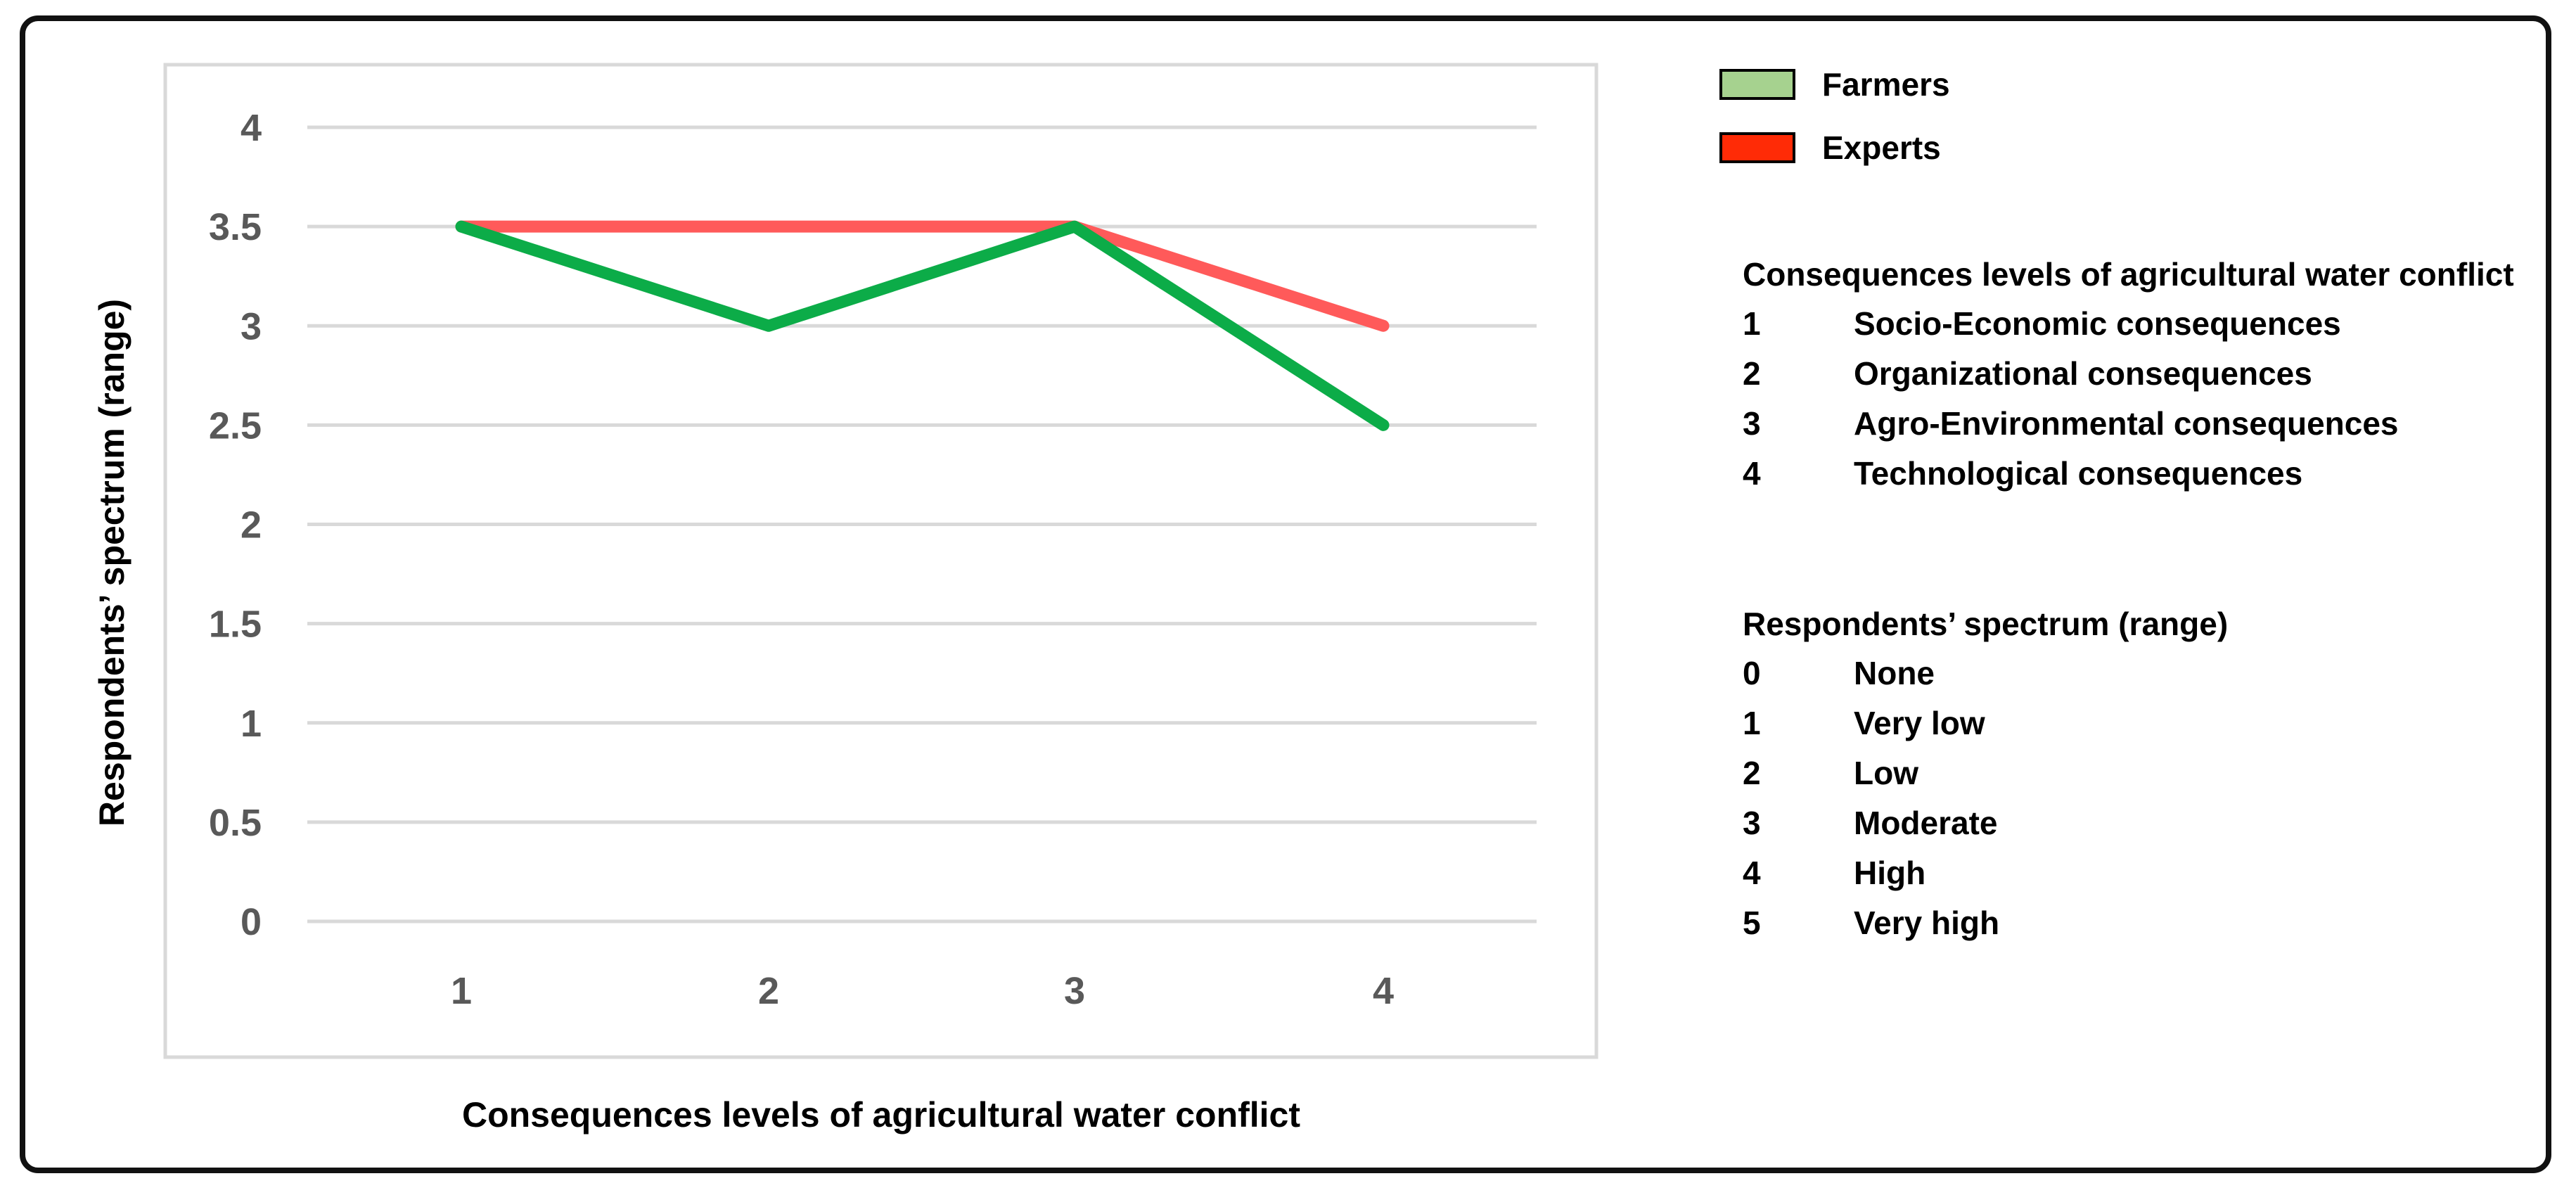  Describe the element at coordinates (251, 128) in the screenshot. I see `y-tick-label: 4` at that location.